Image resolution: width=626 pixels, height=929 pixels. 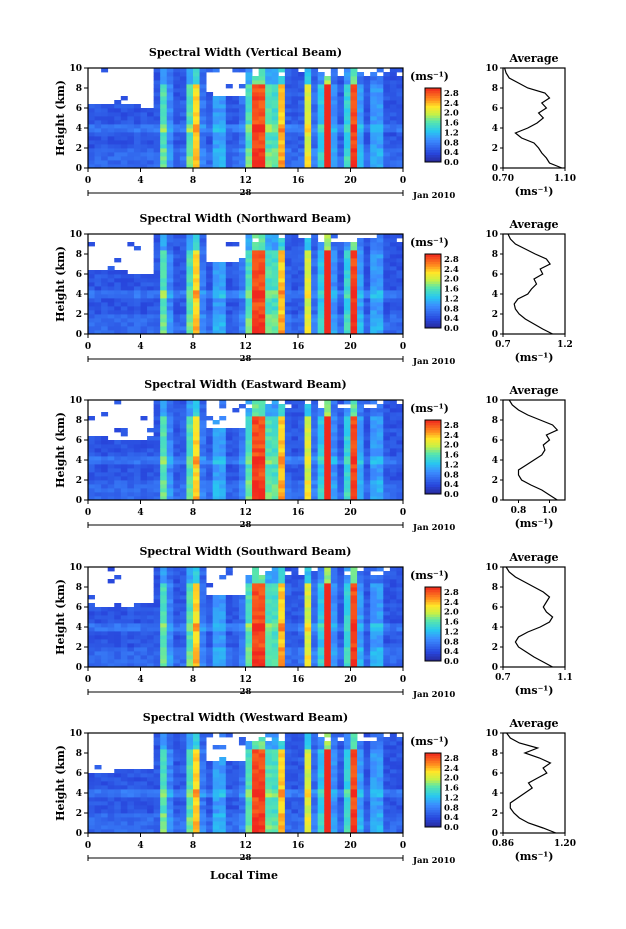 I want to click on colorbar-tick-label: 2.8, so click(x=451, y=94).